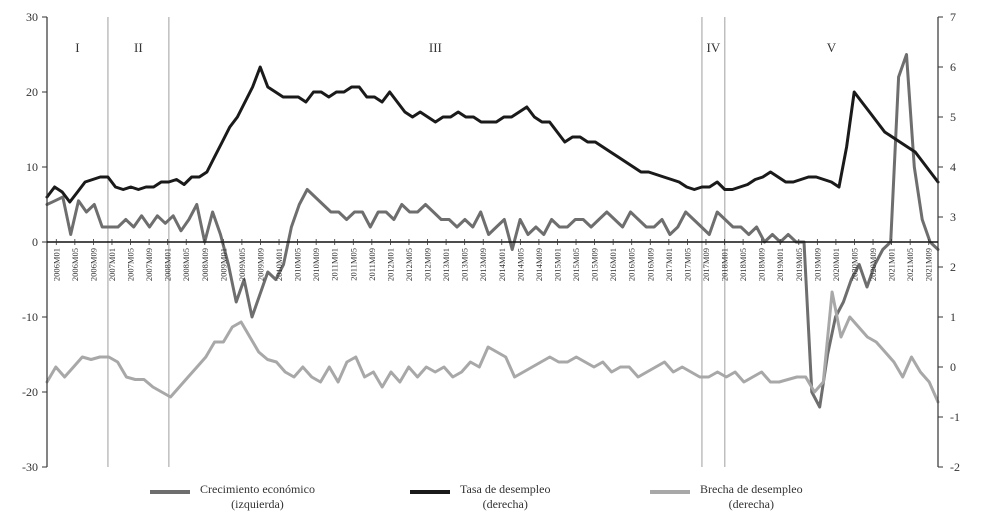 This screenshot has width=986, height=526. Describe the element at coordinates (372, 264) in the screenshot. I see `x-tick-label: 2011M09` at that location.